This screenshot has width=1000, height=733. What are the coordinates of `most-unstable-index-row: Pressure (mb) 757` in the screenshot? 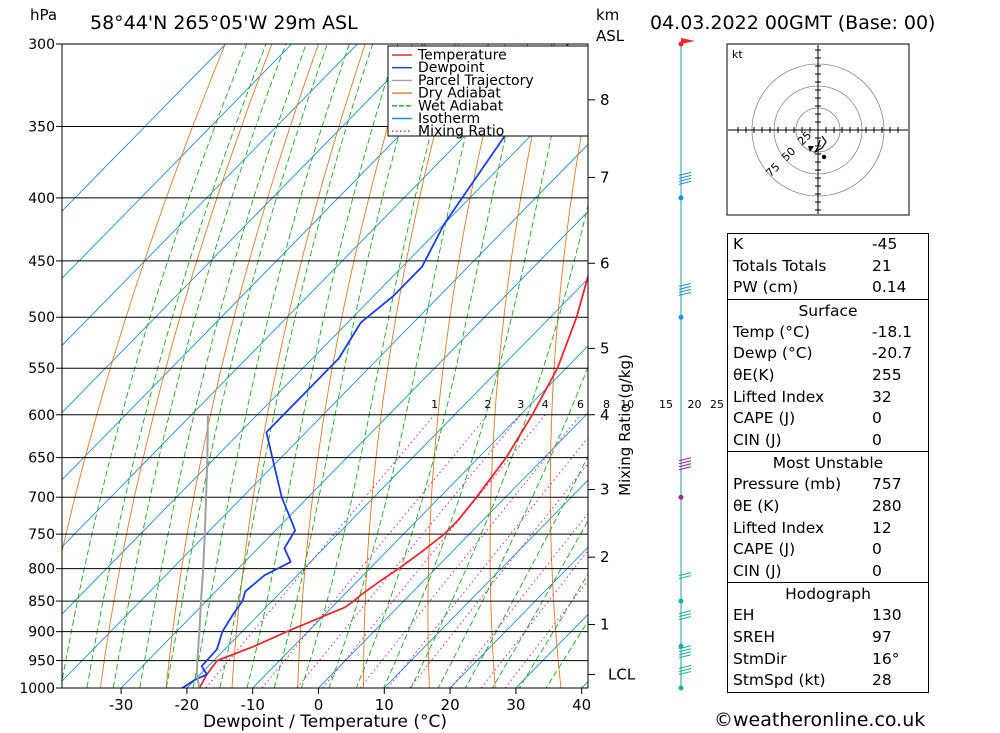 It's located at (828, 485).